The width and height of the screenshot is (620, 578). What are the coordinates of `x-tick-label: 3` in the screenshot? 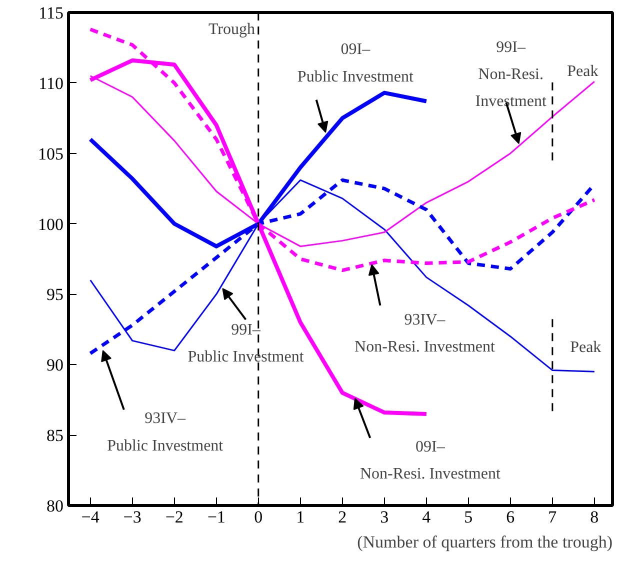 It's located at (384, 517).